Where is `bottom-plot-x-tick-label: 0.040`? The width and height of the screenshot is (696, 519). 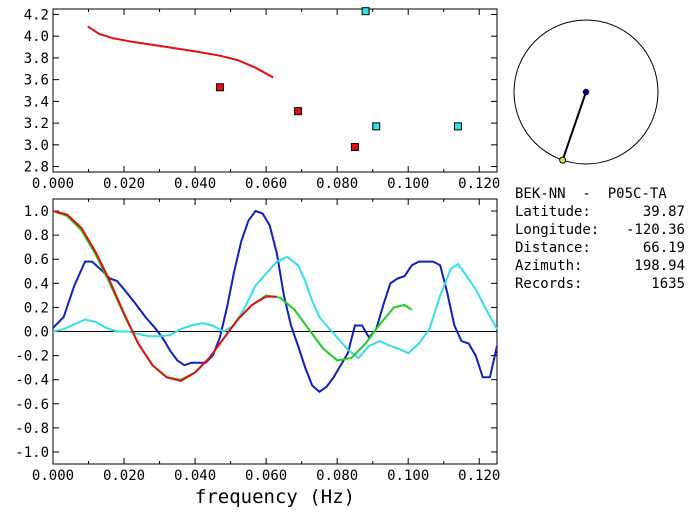
bottom-plot-x-tick-label: 0.040 is located at coordinates (195, 476).